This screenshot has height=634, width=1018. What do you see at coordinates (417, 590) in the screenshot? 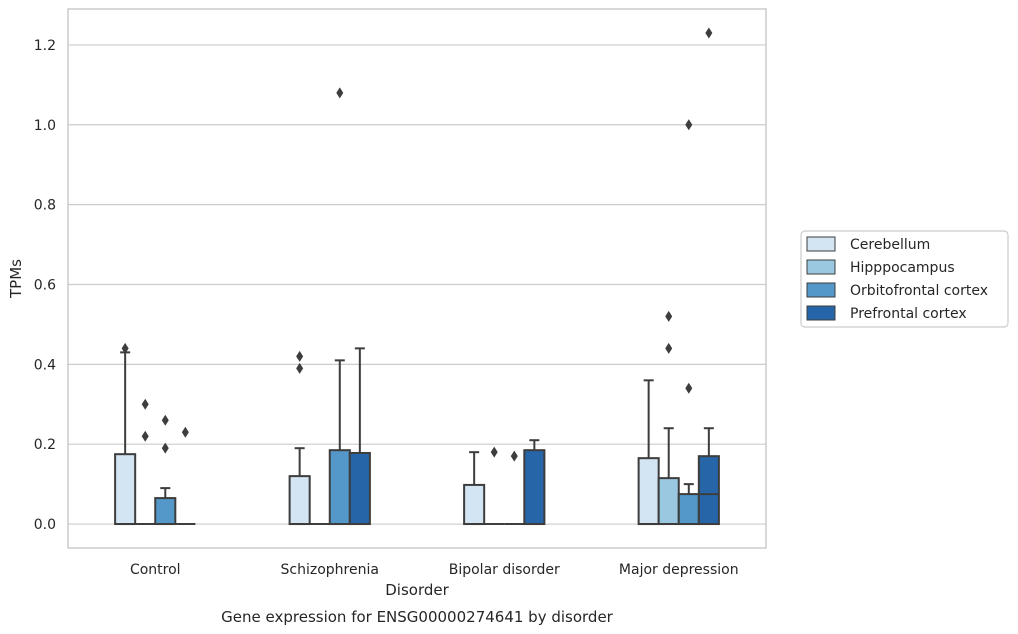
I see `x-axis-label: Disorder` at bounding box center [417, 590].